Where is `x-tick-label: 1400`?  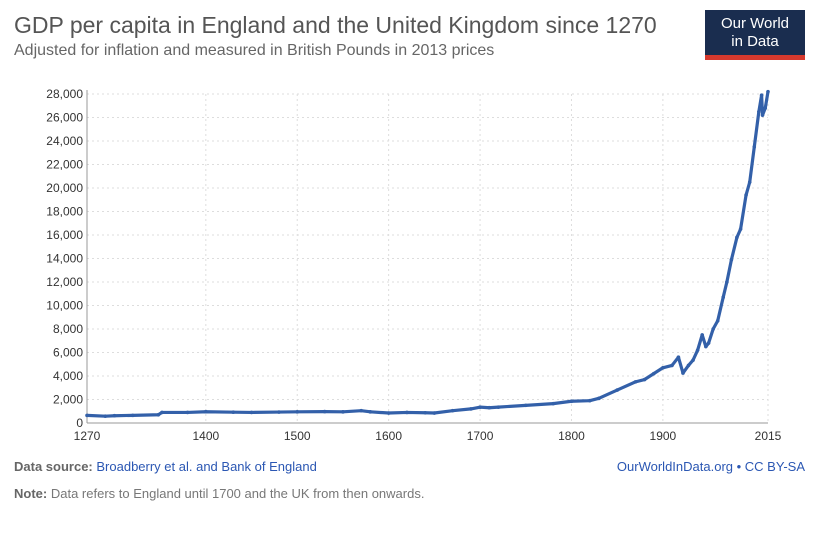 x-tick-label: 1400 is located at coordinates (205, 436).